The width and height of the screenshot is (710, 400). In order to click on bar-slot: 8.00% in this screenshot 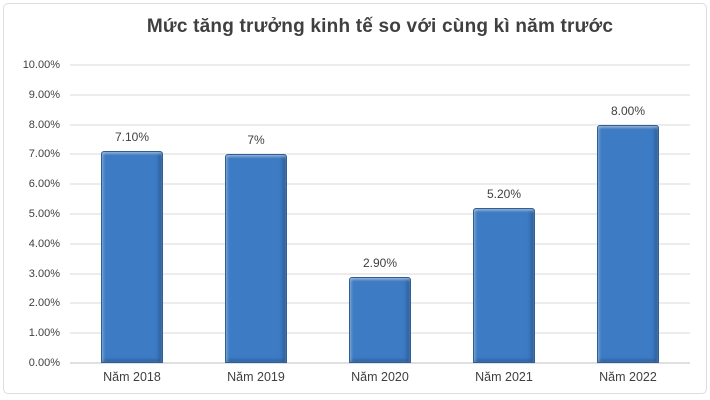, I will do `click(628, 214)`.